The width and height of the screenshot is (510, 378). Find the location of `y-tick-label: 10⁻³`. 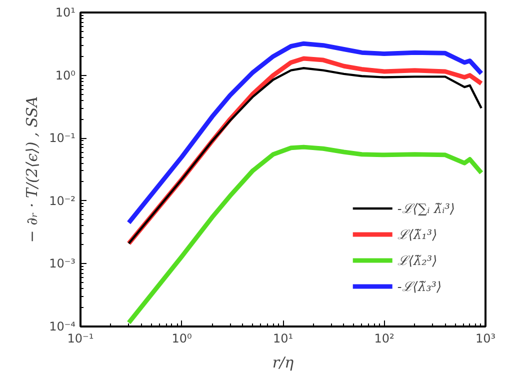

y-tick-label: 10⁻³ is located at coordinates (62, 263).